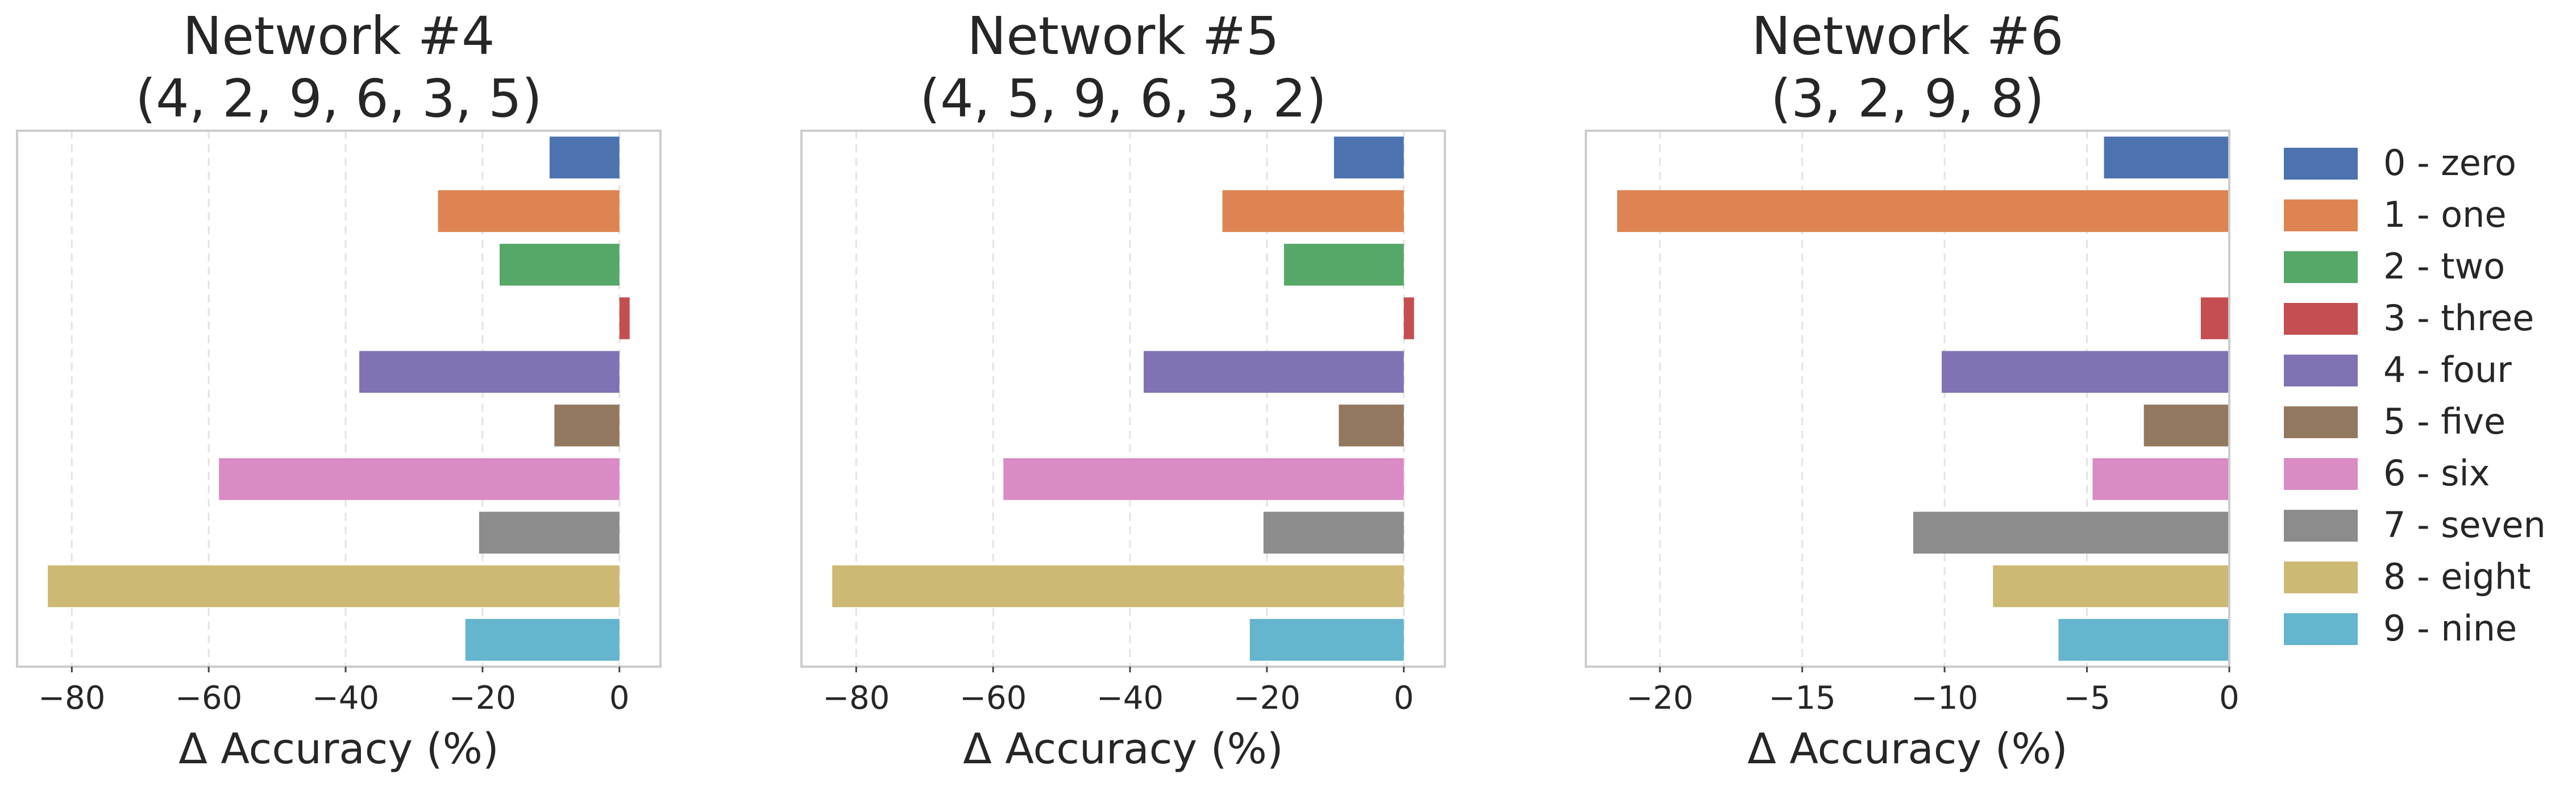  Describe the element at coordinates (339, 98) in the screenshot. I see `panel-1-title-line2: (4, 2, 9, 6, 3, 5)` at that location.